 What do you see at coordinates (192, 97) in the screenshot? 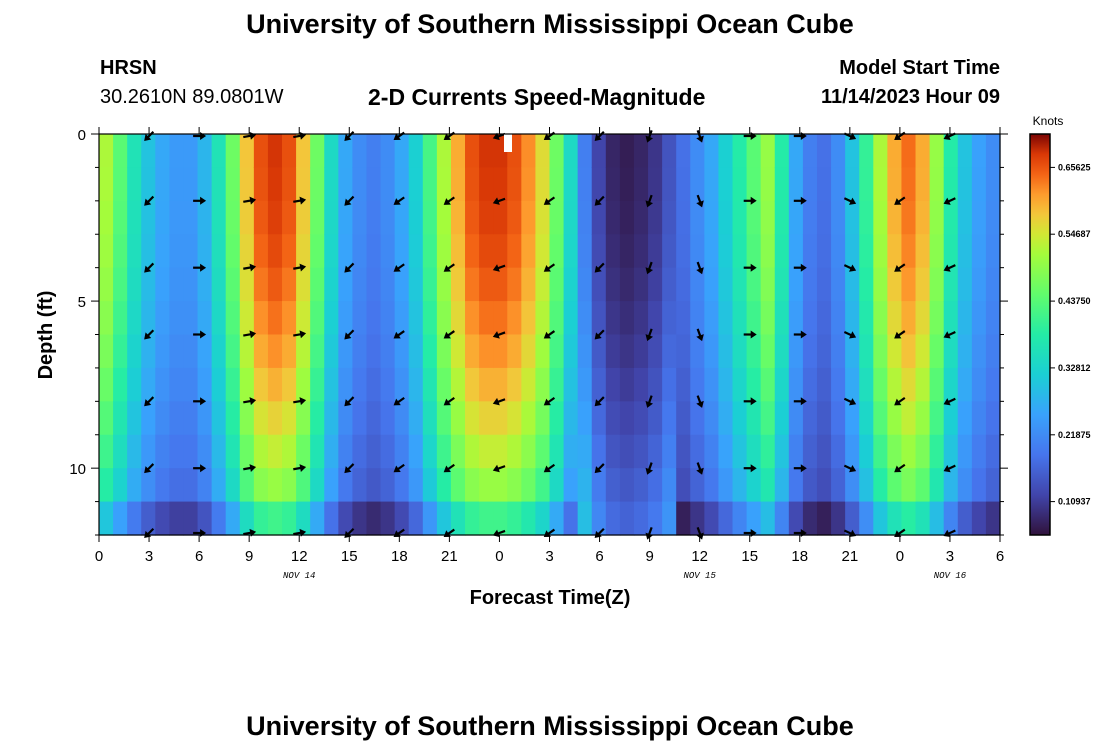
I see `station-coordinates: 30.2610N 89.0801W` at bounding box center [192, 97].